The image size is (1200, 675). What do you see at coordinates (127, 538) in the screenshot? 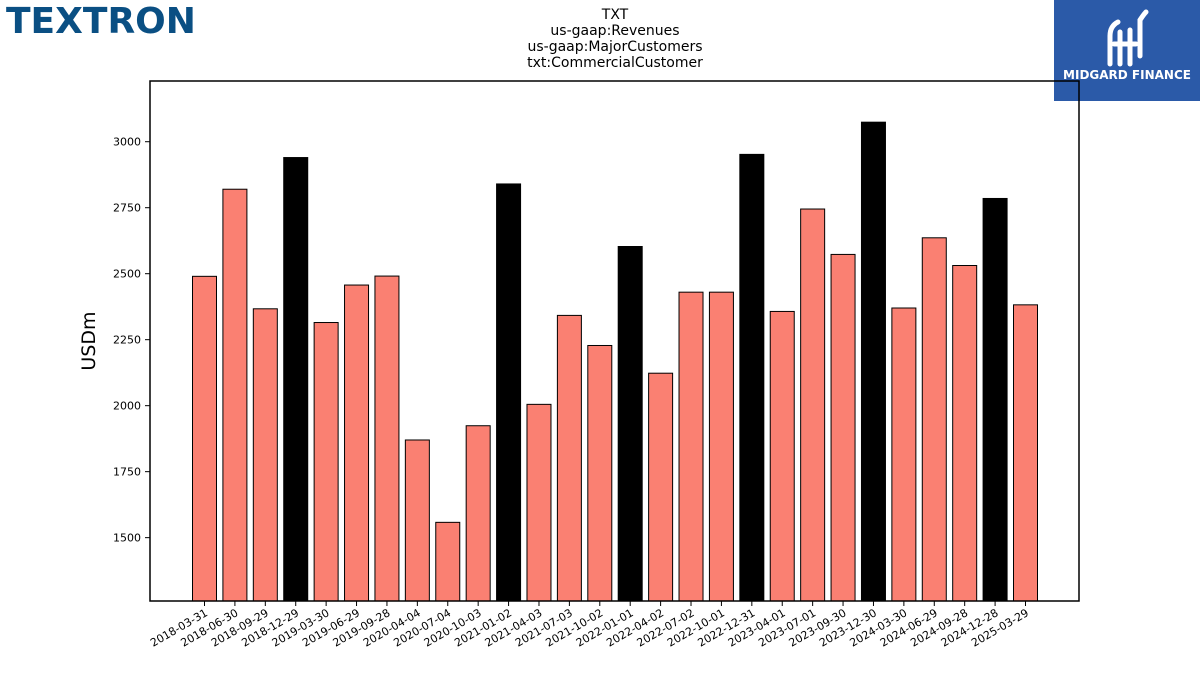
I see `y-tick-label: 1500` at bounding box center [127, 538].